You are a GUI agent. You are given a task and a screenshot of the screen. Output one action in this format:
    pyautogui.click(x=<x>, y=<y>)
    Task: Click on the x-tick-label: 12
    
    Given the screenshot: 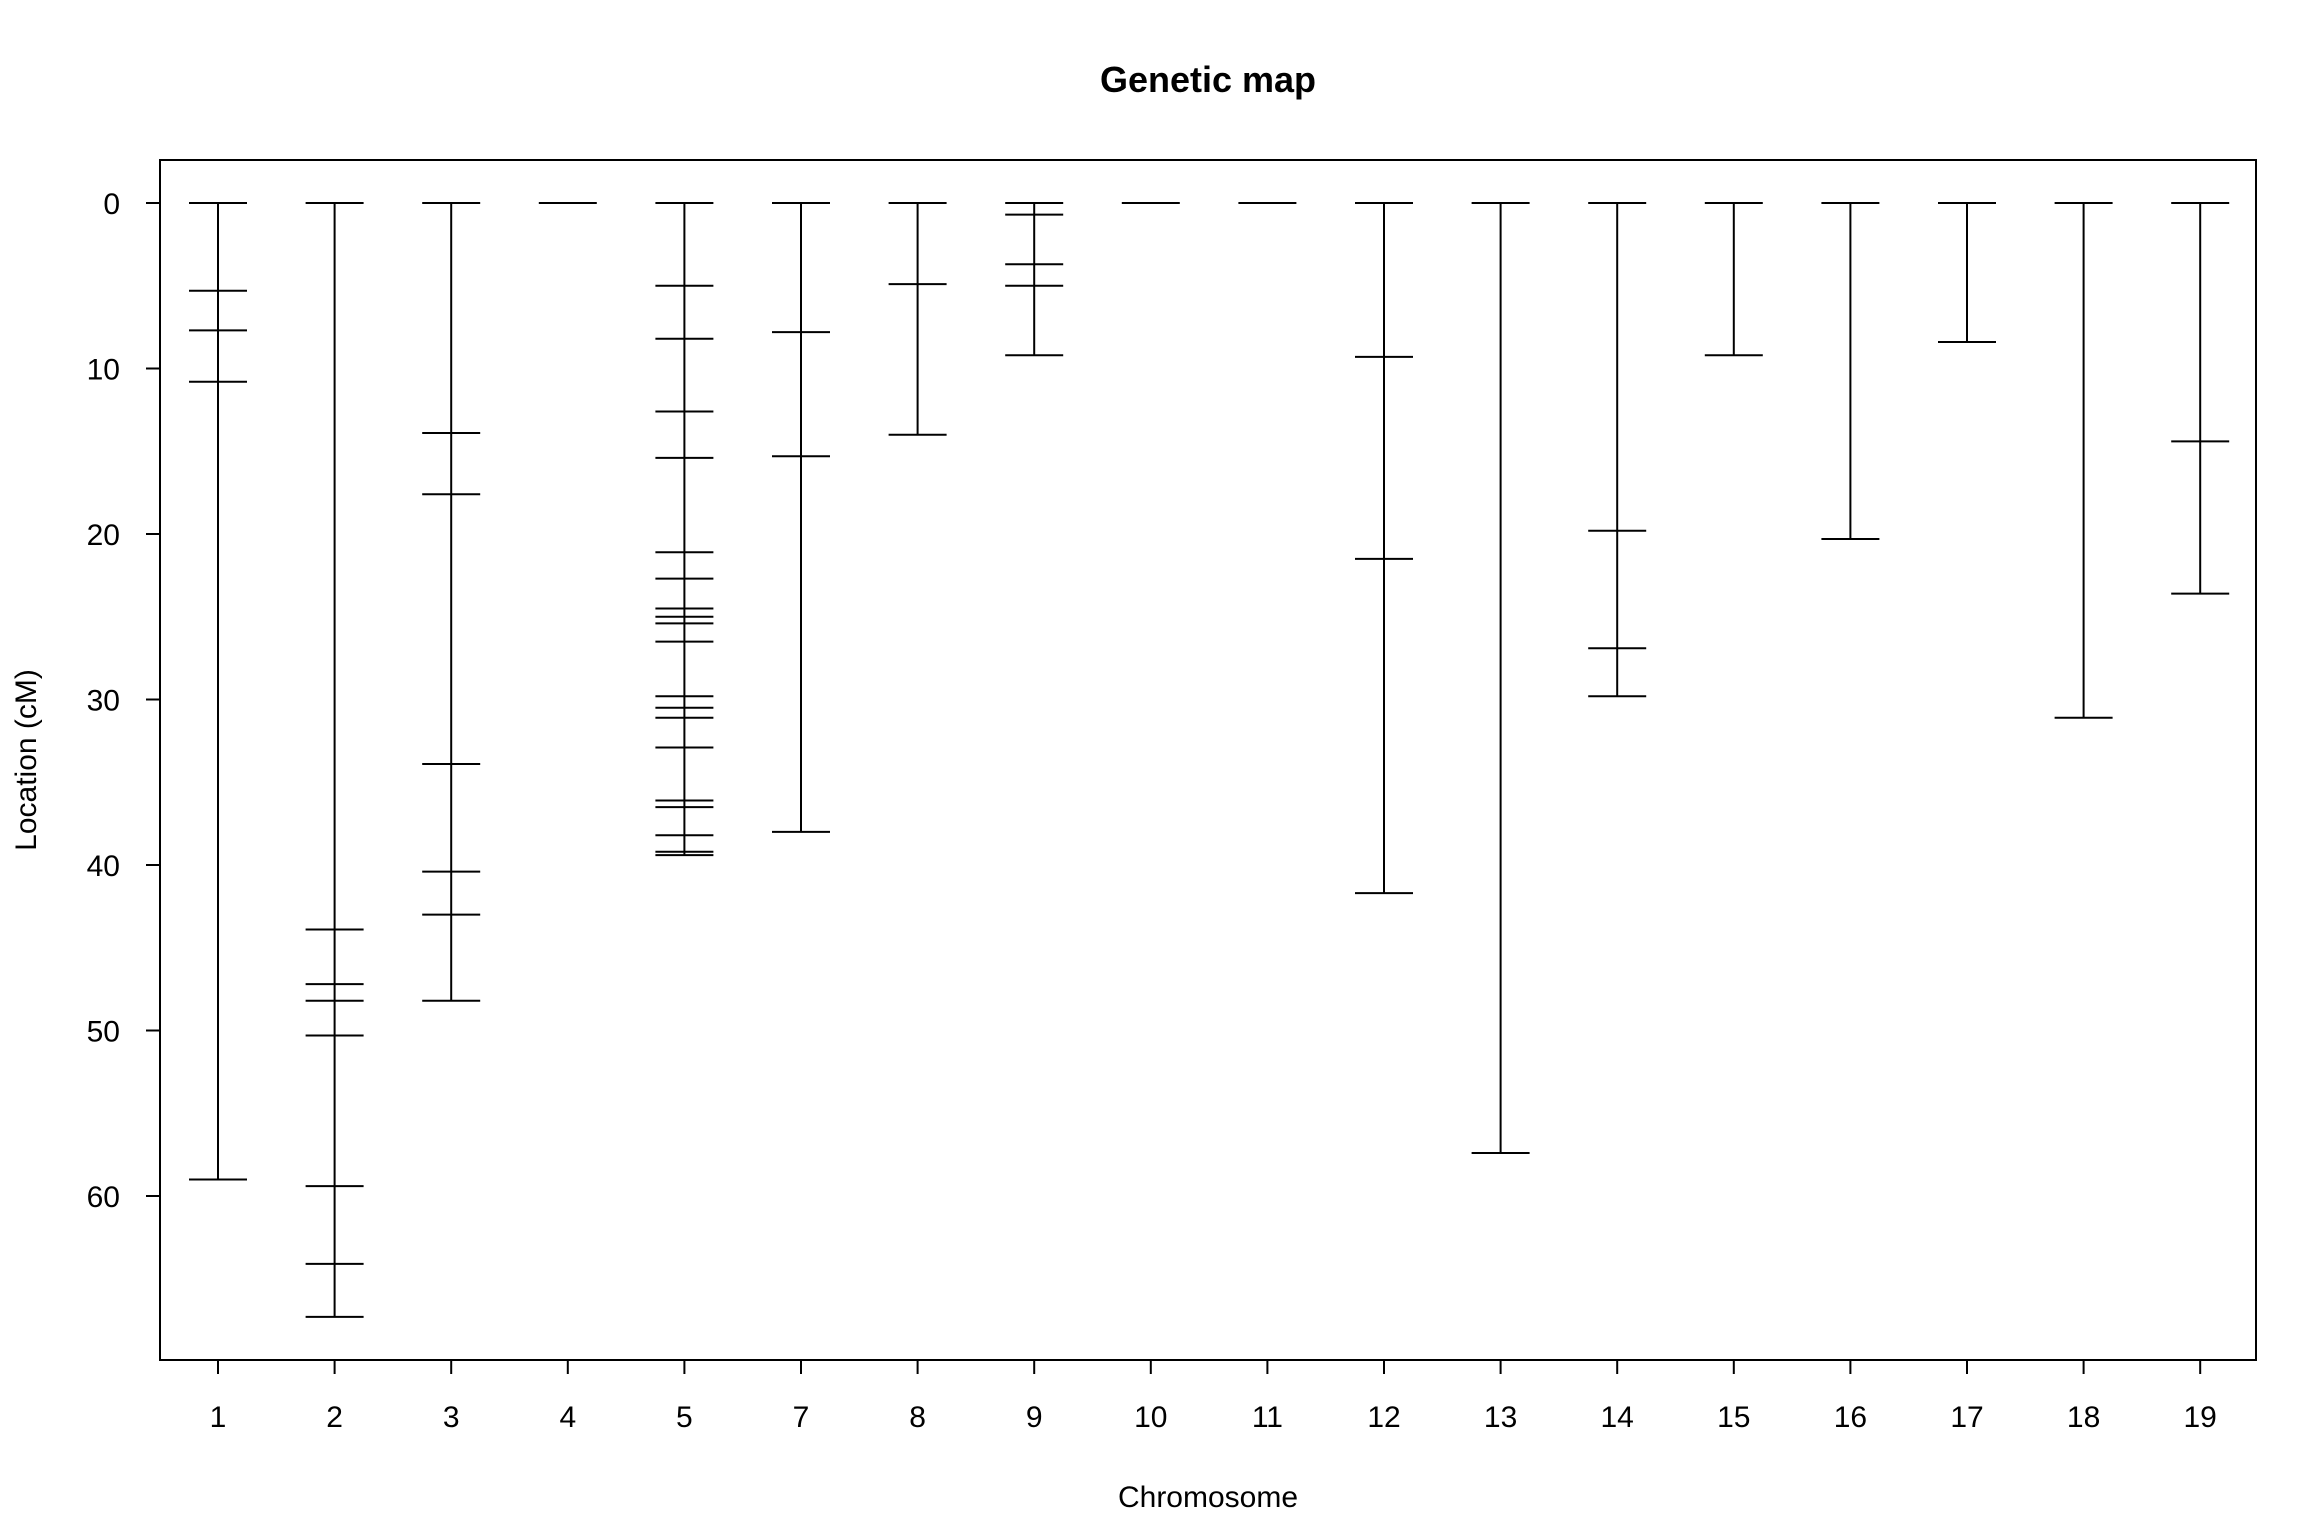 What is the action you would take?
    pyautogui.click(x=1383, y=1417)
    